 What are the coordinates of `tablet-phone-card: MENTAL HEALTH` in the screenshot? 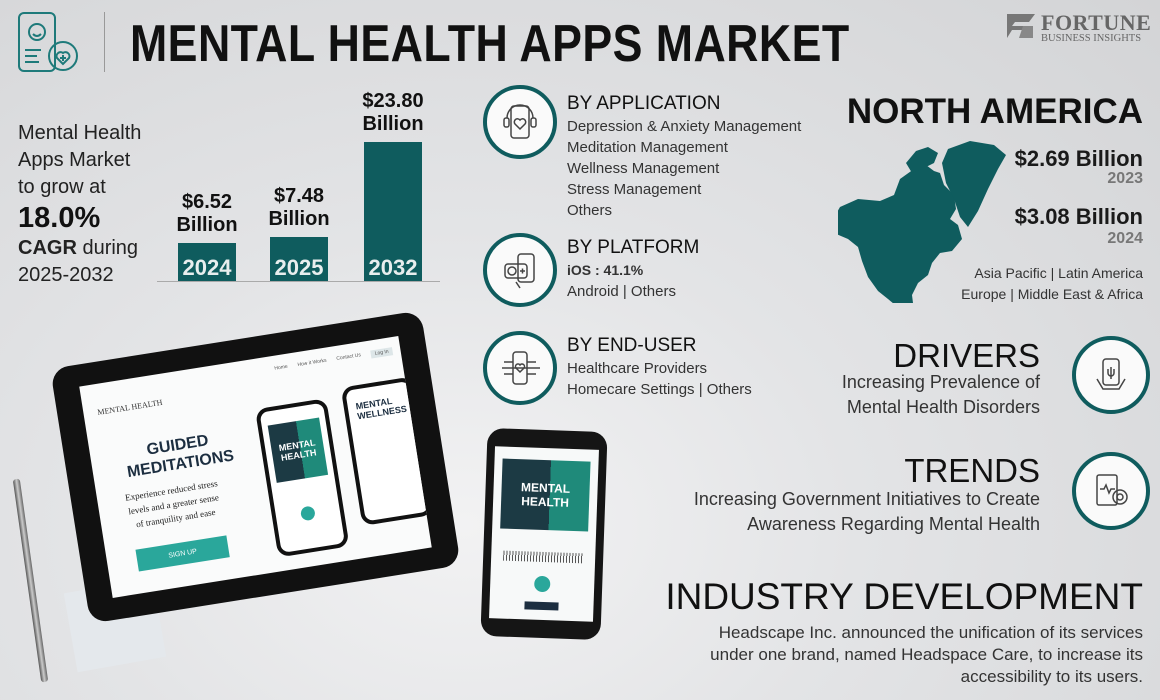 It's located at (302, 478).